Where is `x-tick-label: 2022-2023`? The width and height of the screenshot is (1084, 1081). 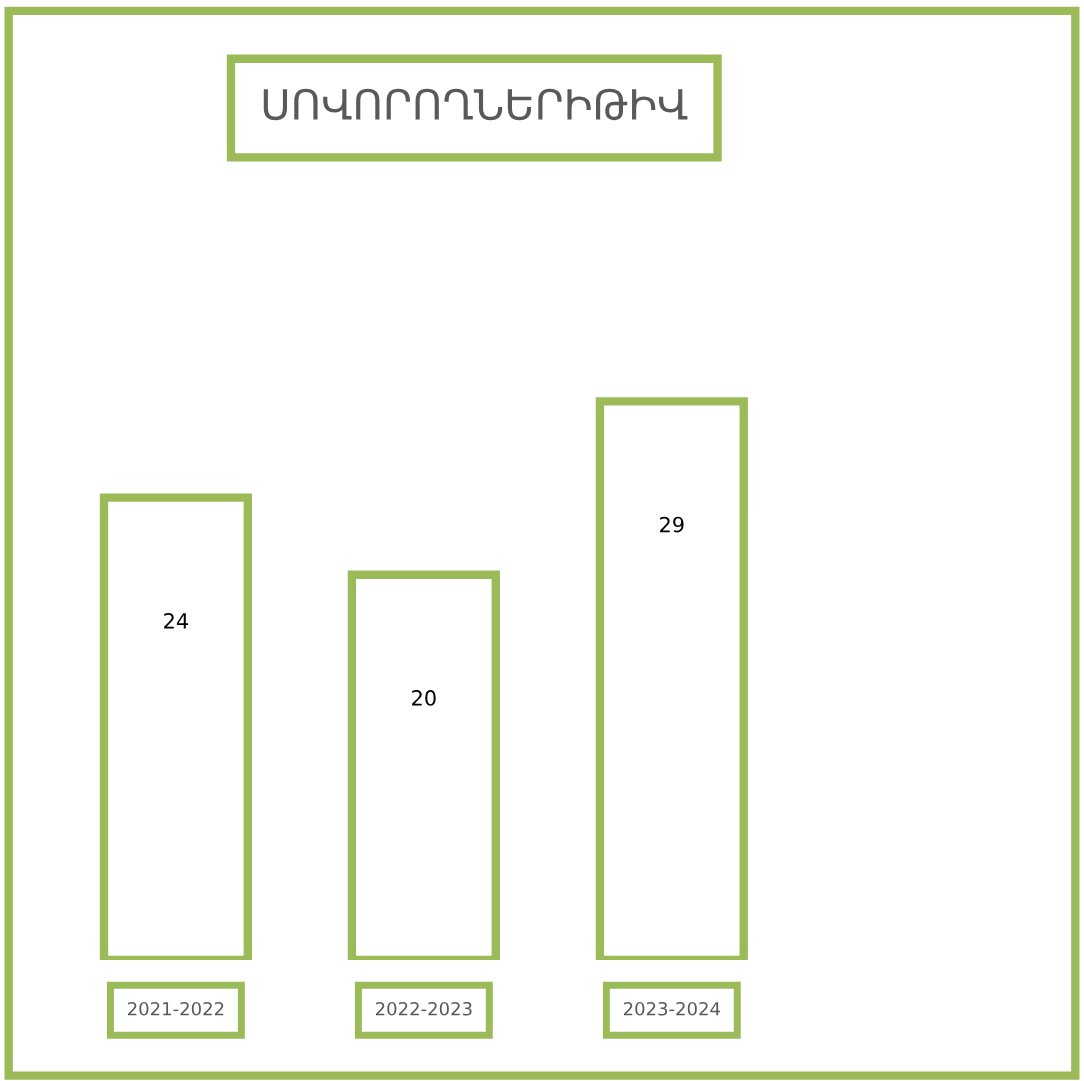
x-tick-label: 2022-2023 is located at coordinates (423, 1008).